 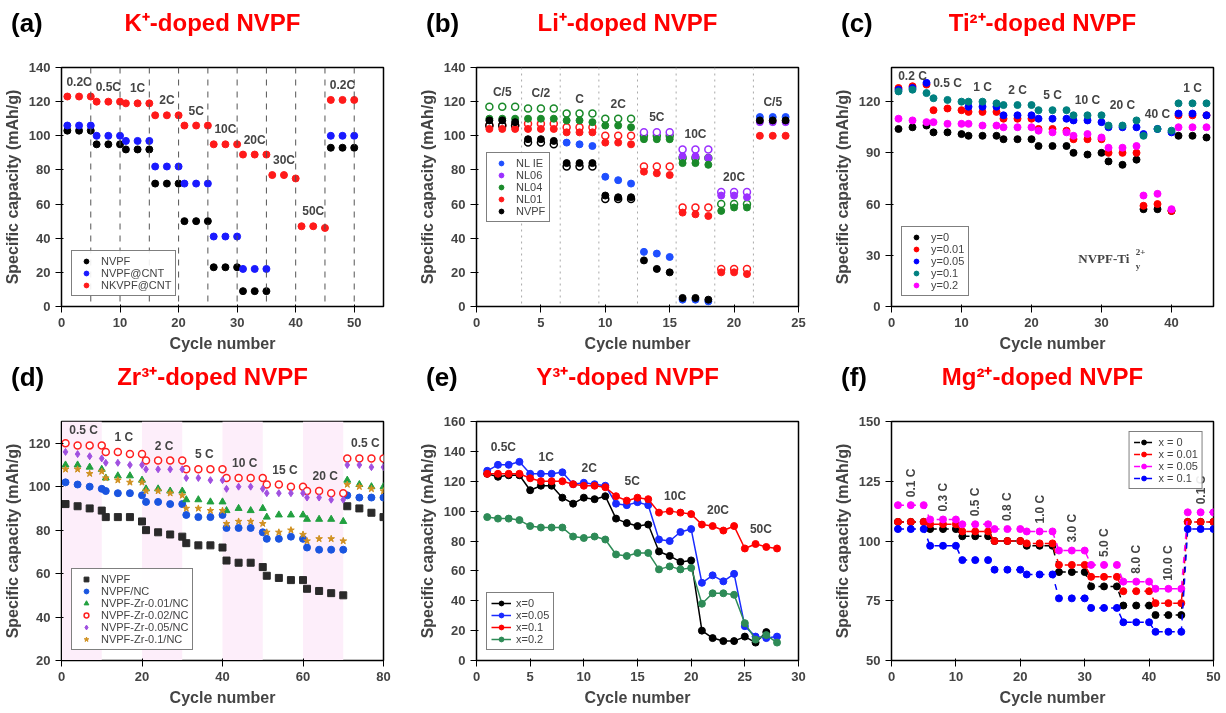 What do you see at coordinates (255, 139) in the screenshot?
I see `annotation: 20C` at bounding box center [255, 139].